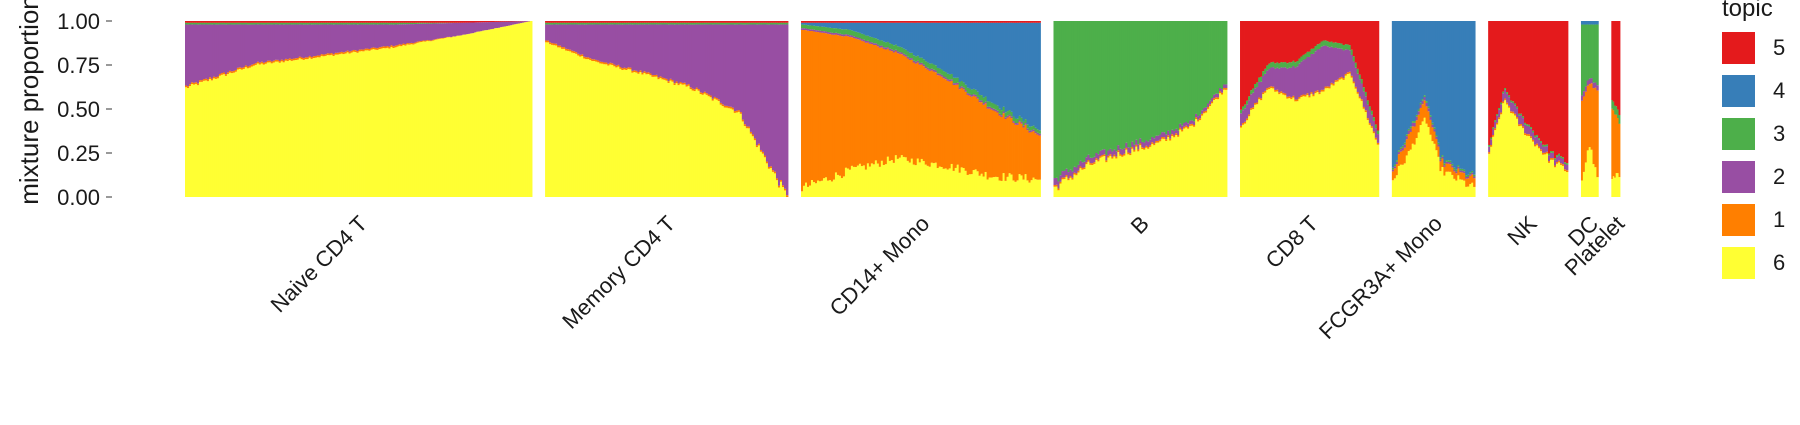 The width and height of the screenshot is (1800, 425). What do you see at coordinates (1380, 277) in the screenshot?
I see `x-tick-label: FCGR3A+ Mono` at bounding box center [1380, 277].